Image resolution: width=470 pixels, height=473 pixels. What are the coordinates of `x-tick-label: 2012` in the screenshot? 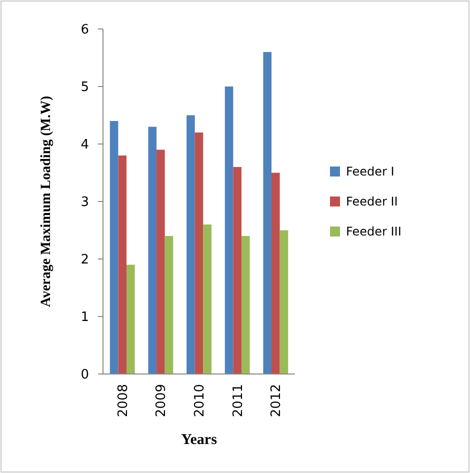 It's located at (276, 401).